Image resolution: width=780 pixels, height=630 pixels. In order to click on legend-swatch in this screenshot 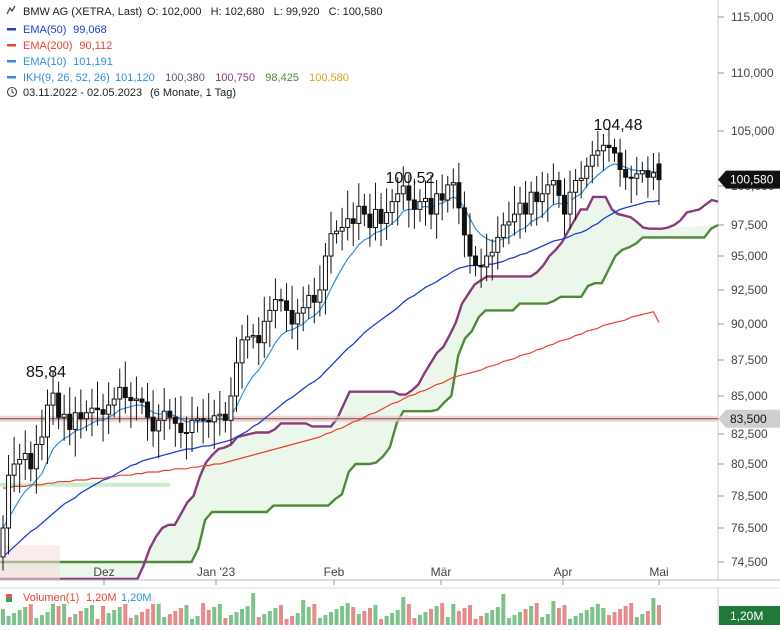, I will do `click(11, 61)`.